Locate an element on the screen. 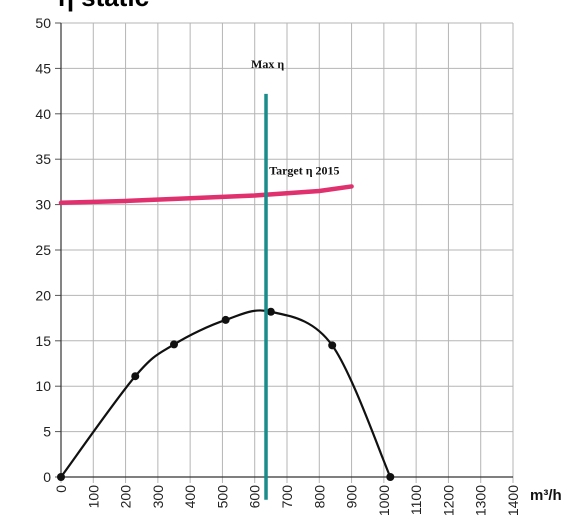 The width and height of the screenshot is (573, 527). y-tick-label: 20 is located at coordinates (43, 295).